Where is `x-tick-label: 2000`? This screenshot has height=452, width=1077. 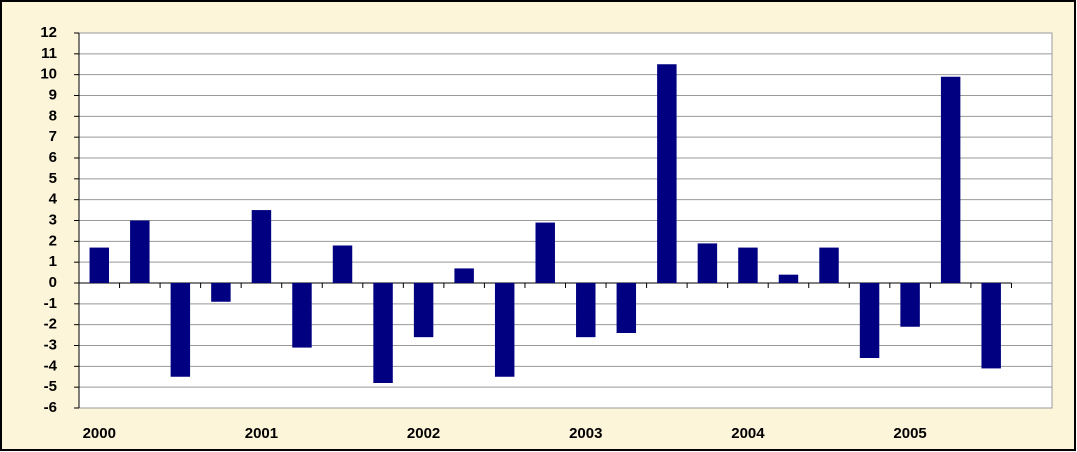 x-tick-label: 2000 is located at coordinates (99, 433).